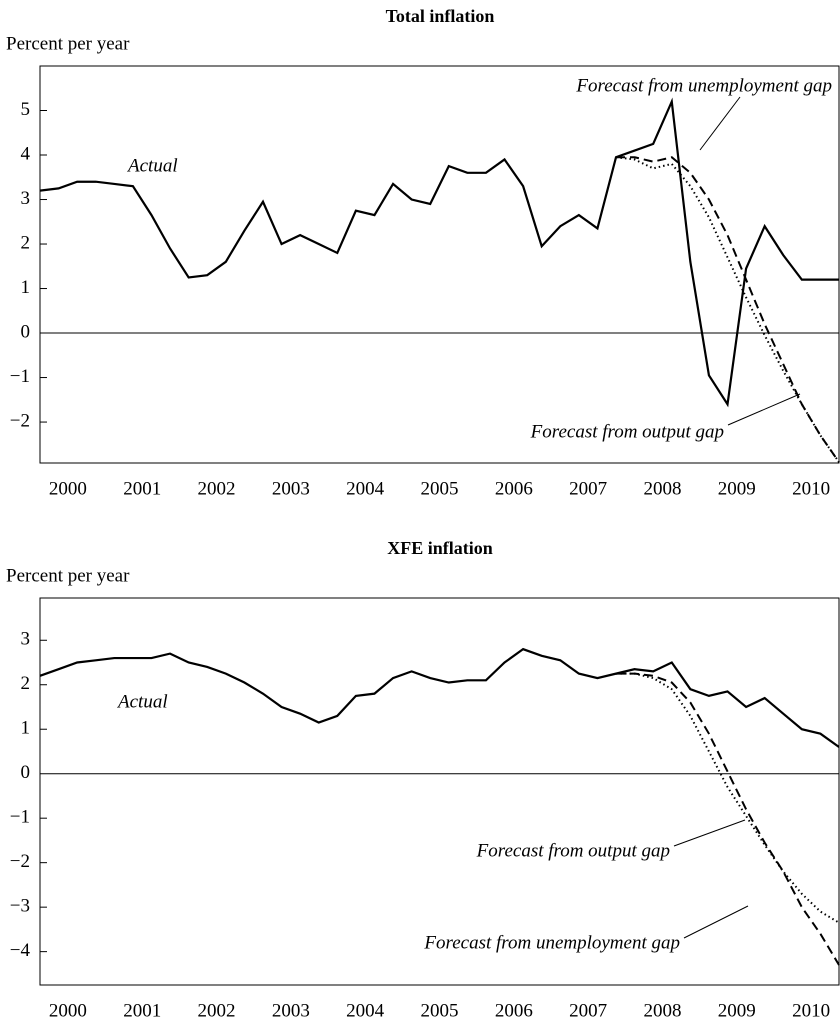 The width and height of the screenshot is (840, 1024). I want to click on y-tick-label: 4, so click(26, 153).